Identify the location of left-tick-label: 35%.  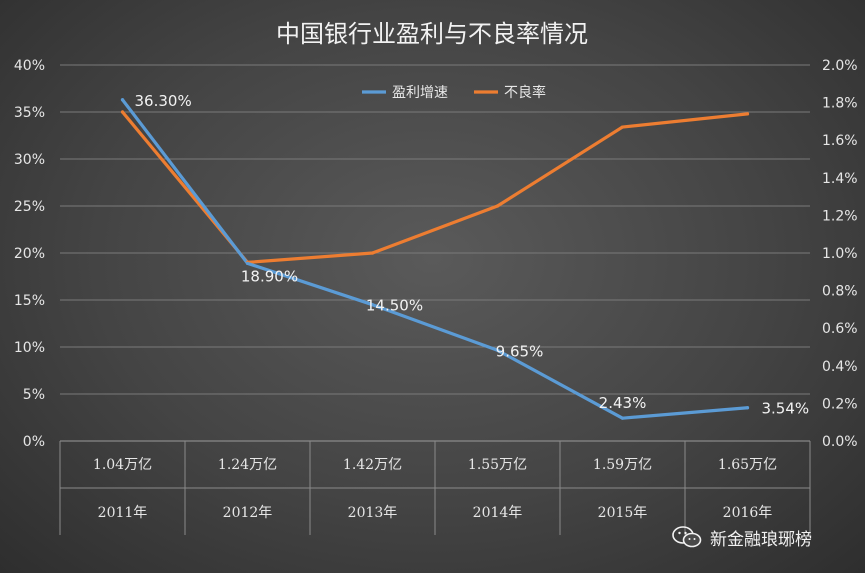
(29, 113).